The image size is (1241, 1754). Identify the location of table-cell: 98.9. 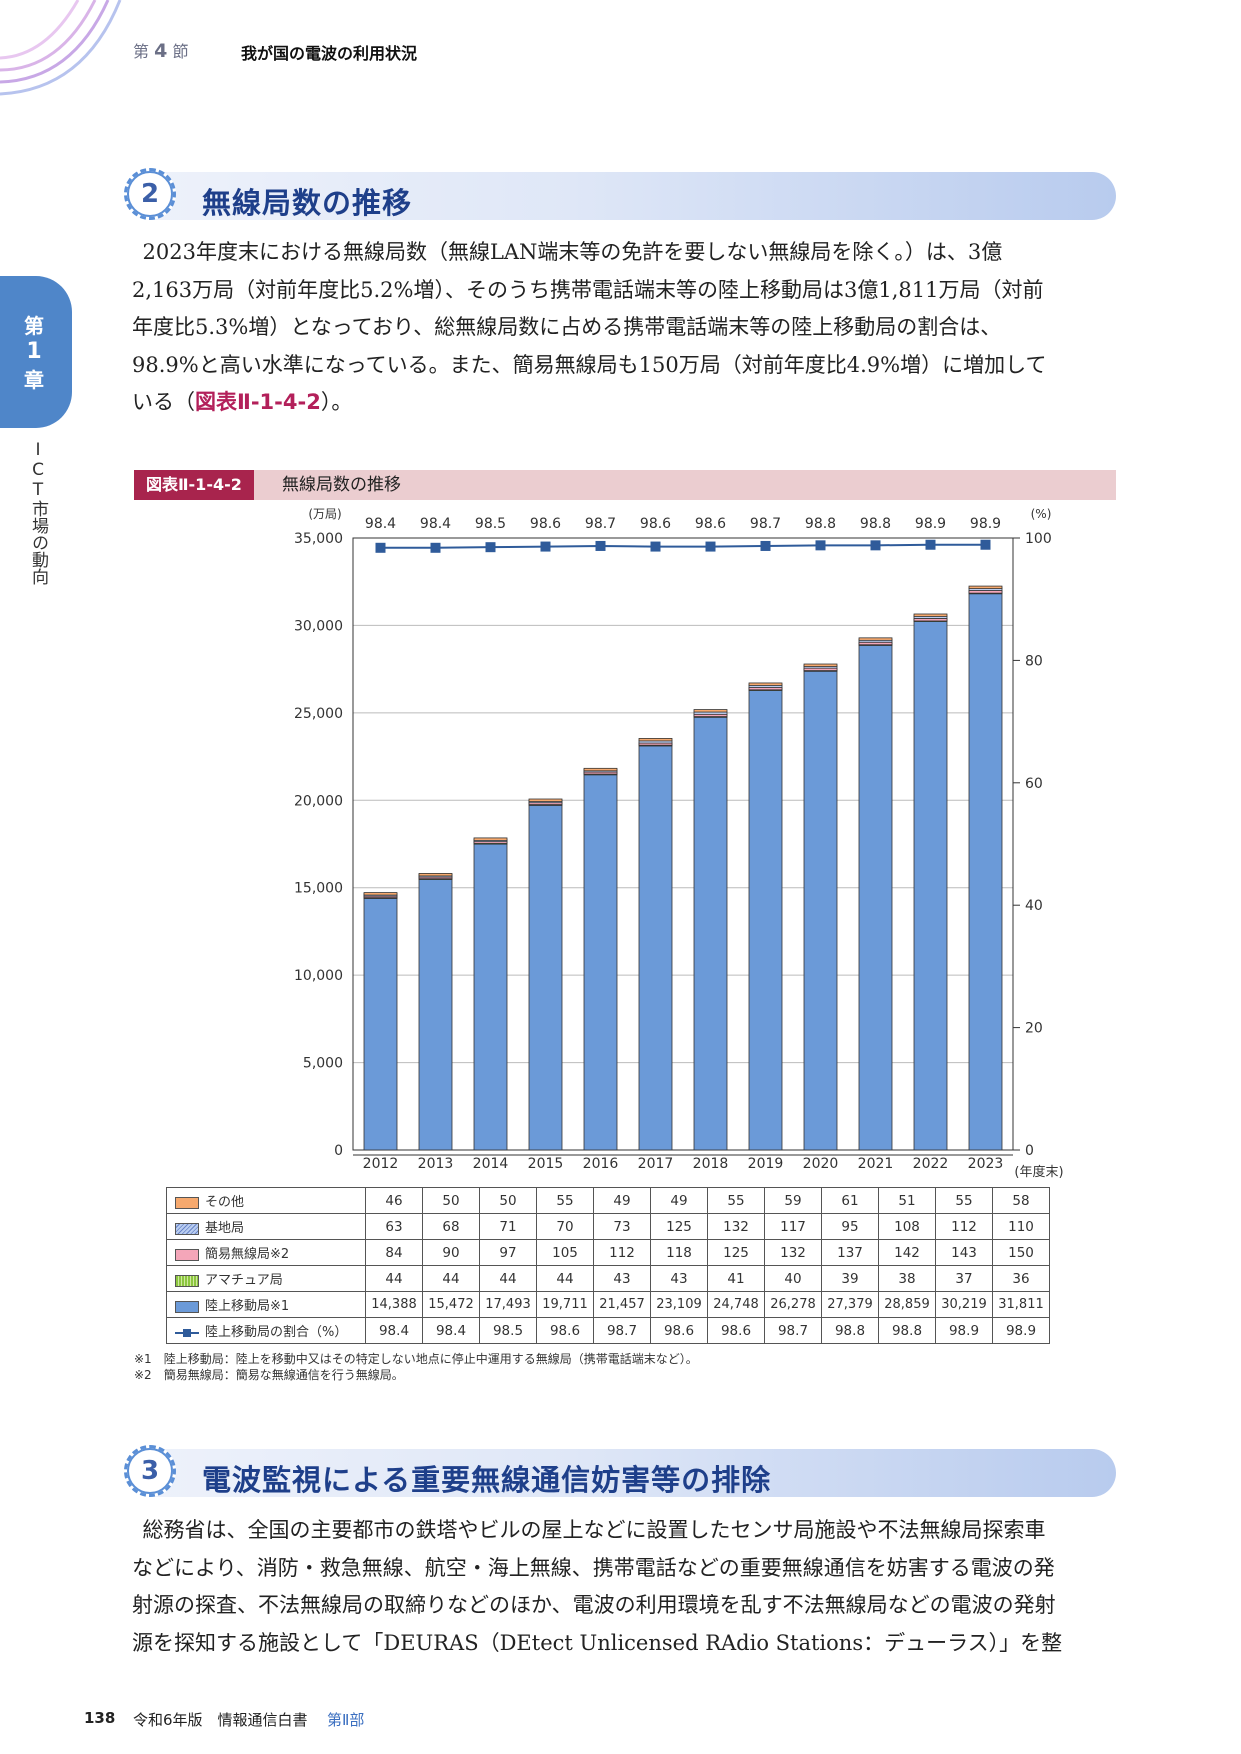
(964, 1330).